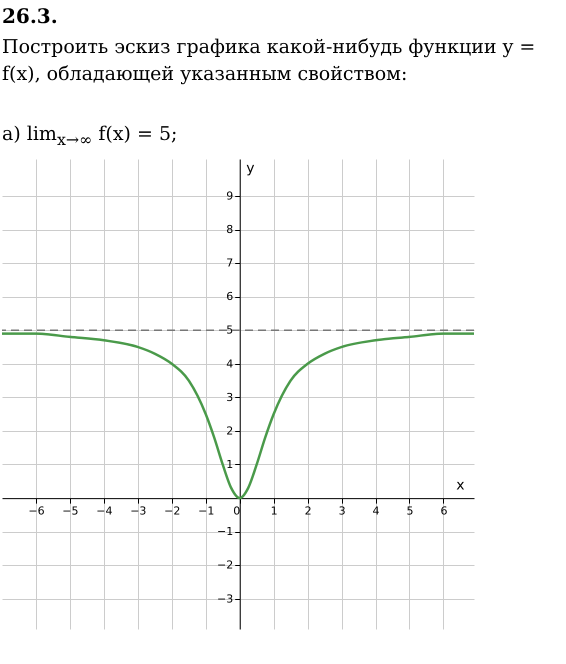 The image size is (566, 664). Describe the element at coordinates (274, 511) in the screenshot. I see `x-tick-label: 1` at that location.